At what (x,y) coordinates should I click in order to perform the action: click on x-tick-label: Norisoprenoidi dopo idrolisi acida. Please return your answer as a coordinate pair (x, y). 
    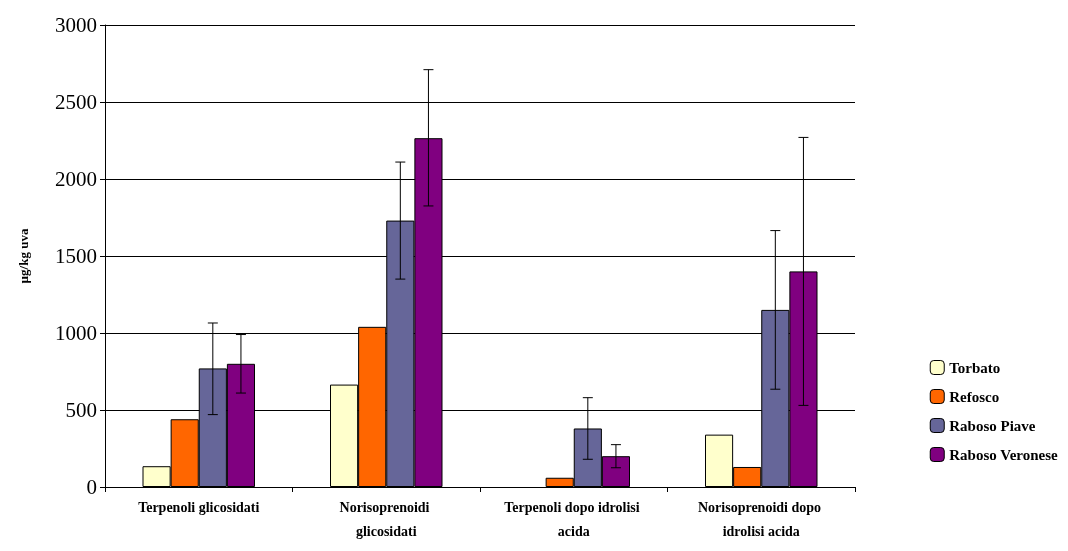
    Looking at the image, I should click on (761, 519).